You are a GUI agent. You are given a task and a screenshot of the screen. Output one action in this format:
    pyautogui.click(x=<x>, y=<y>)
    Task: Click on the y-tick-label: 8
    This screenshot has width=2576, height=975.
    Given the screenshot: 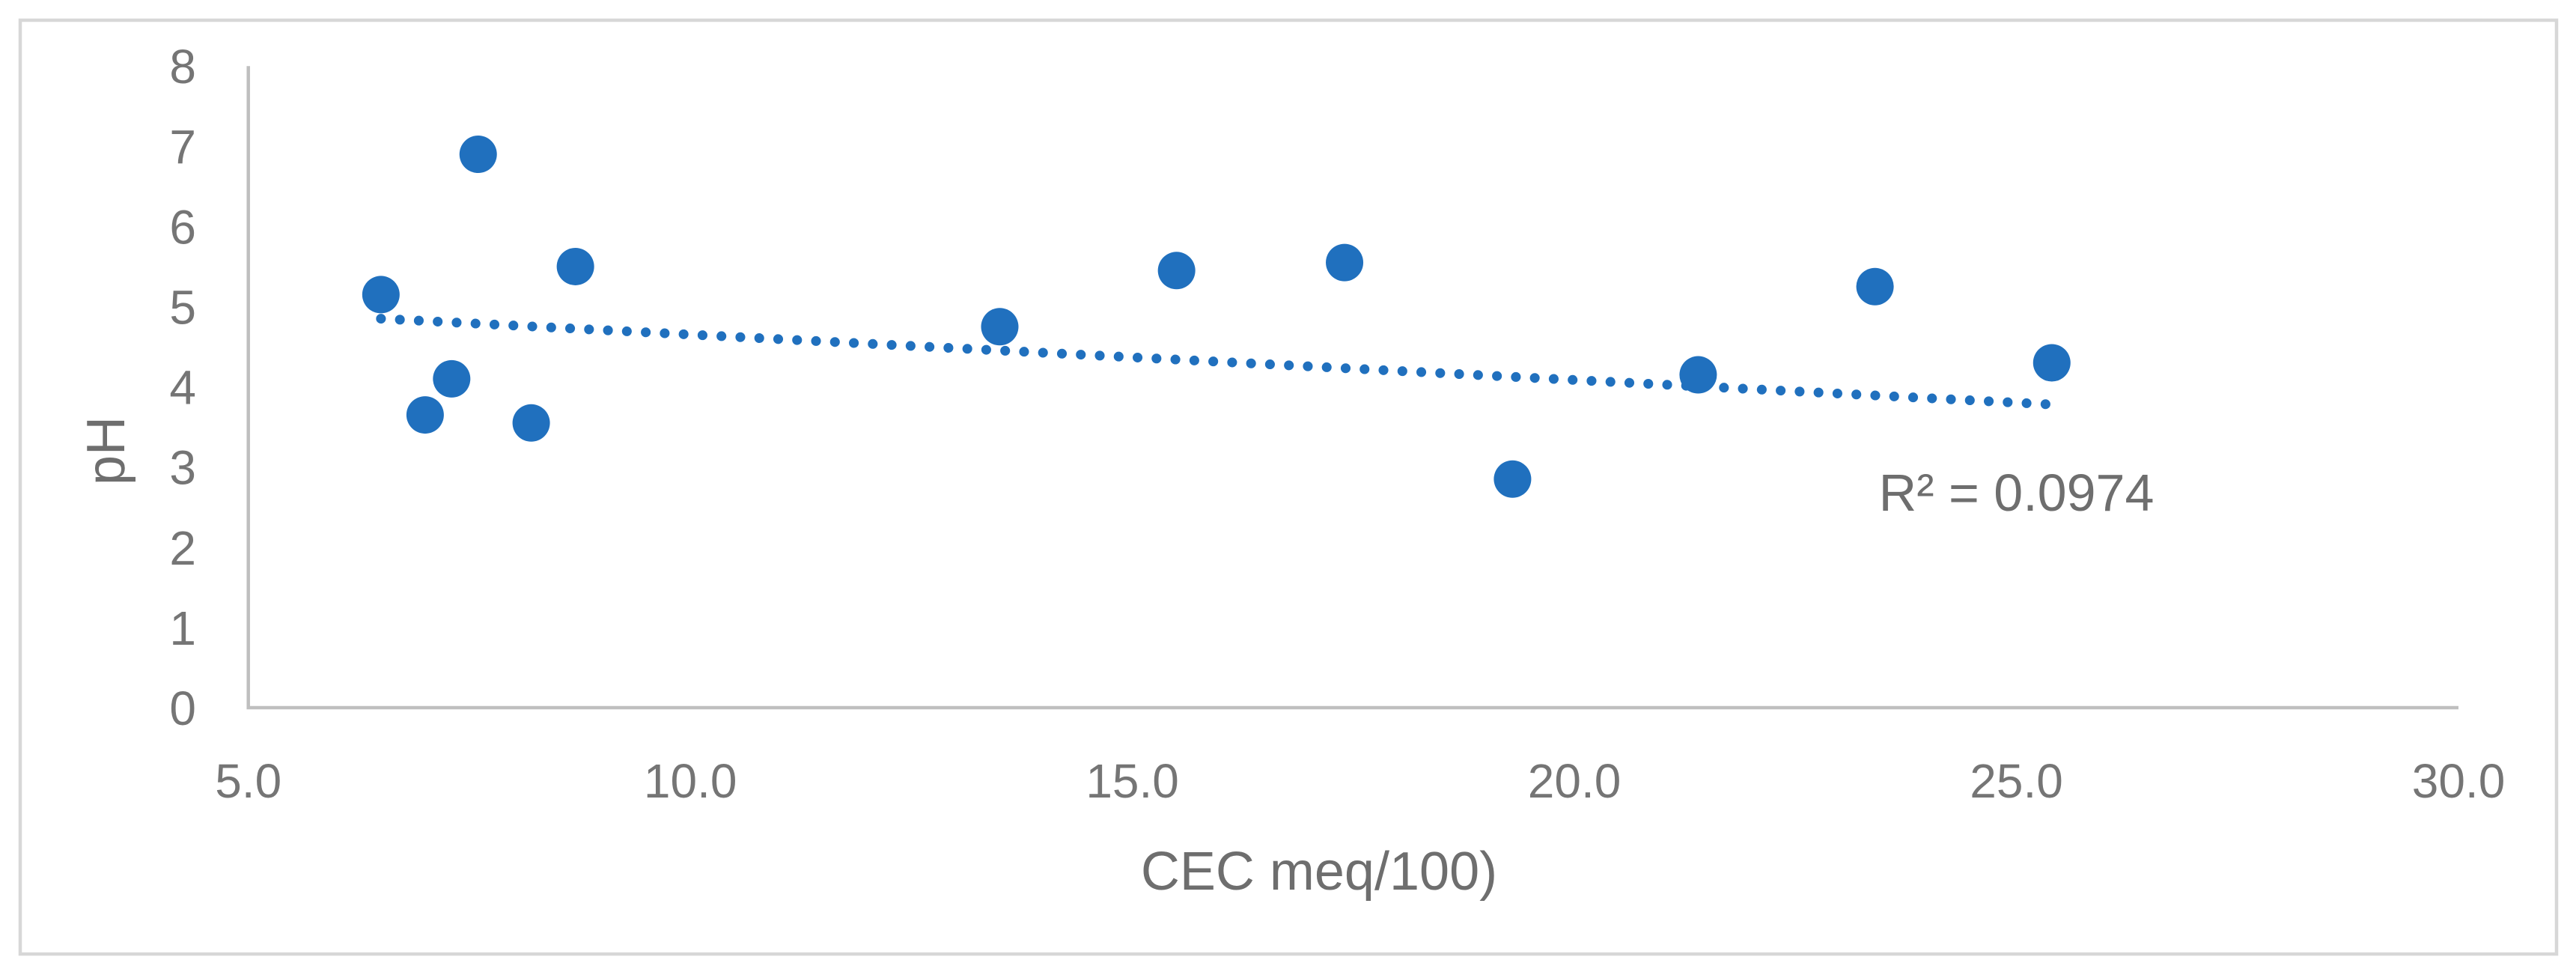 What is the action you would take?
    pyautogui.click(x=182, y=67)
    